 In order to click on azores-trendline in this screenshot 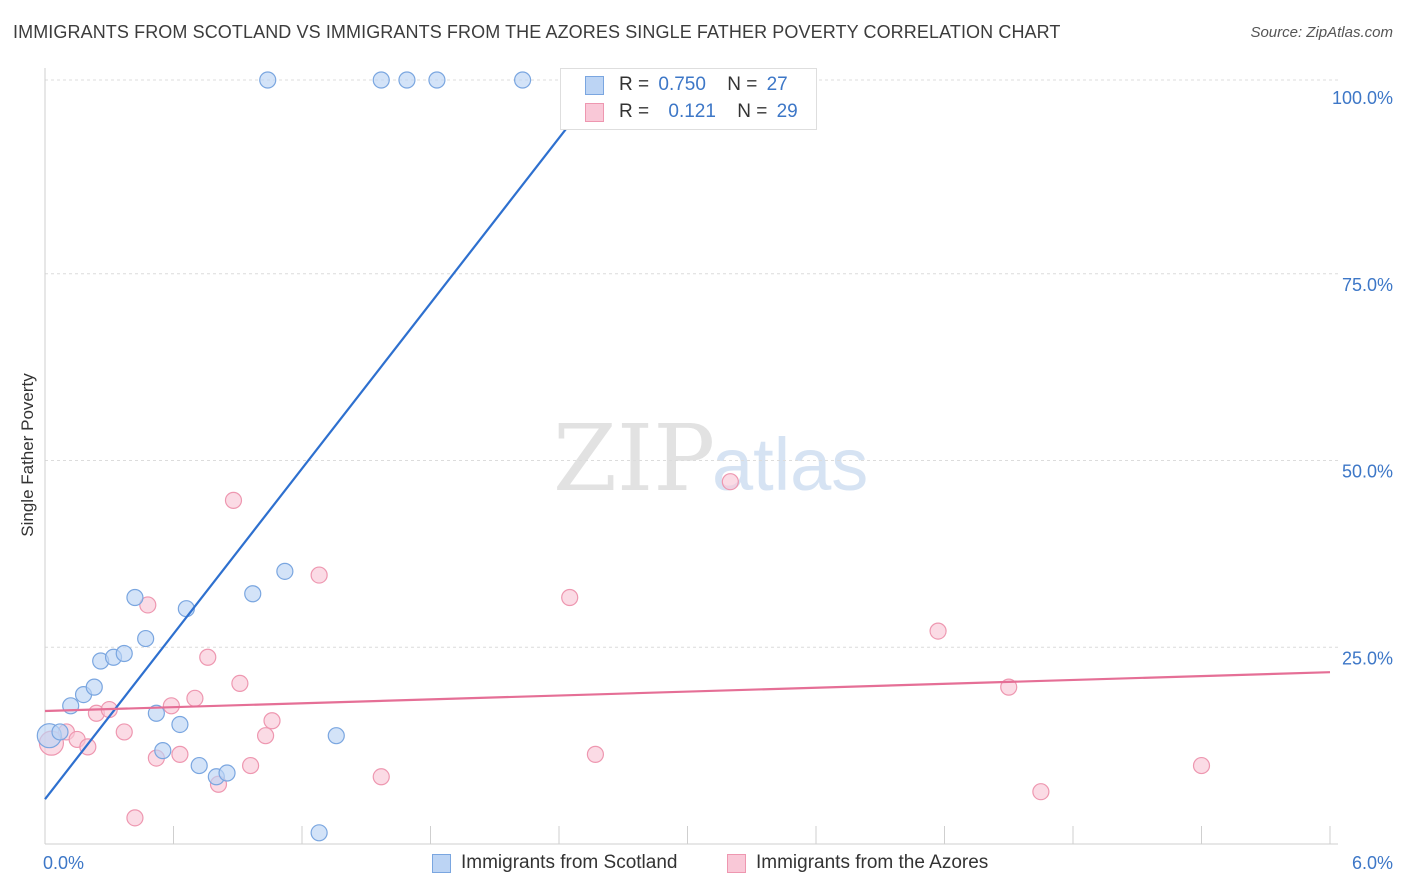, I will do `click(687, 692)`.